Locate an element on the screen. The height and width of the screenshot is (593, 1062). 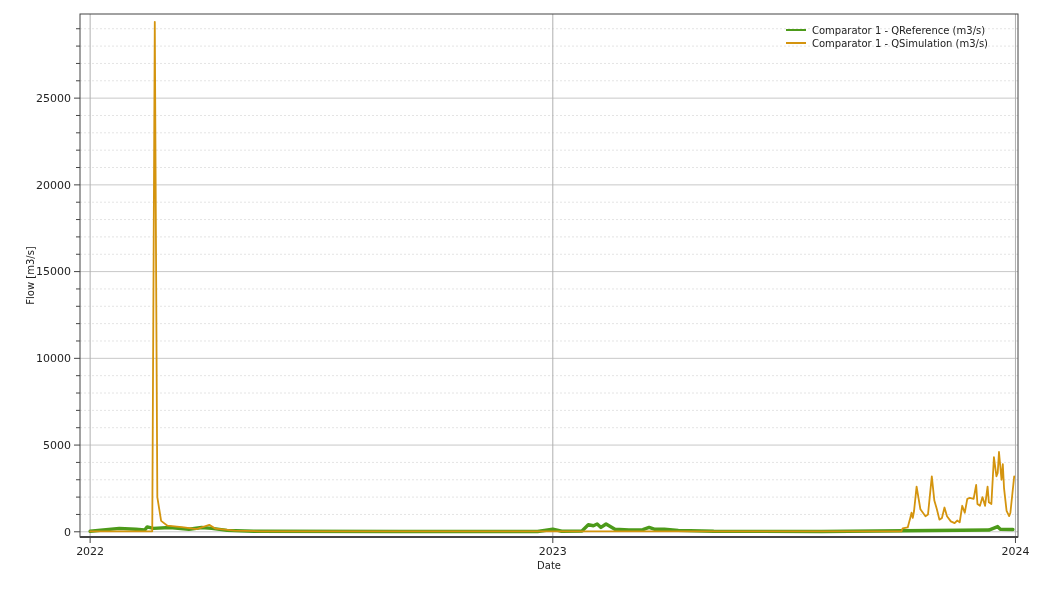
legend-label: Comparator 1 - QSimulation (m3/s) is located at coordinates (900, 43).